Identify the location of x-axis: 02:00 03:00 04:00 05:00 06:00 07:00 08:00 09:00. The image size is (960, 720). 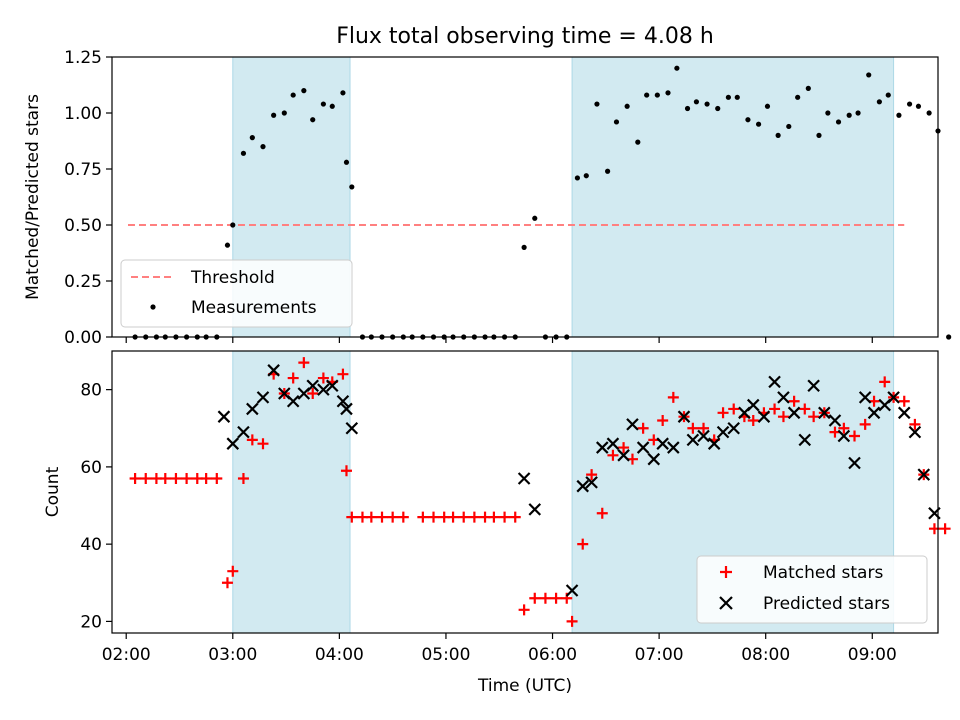
(499, 649).